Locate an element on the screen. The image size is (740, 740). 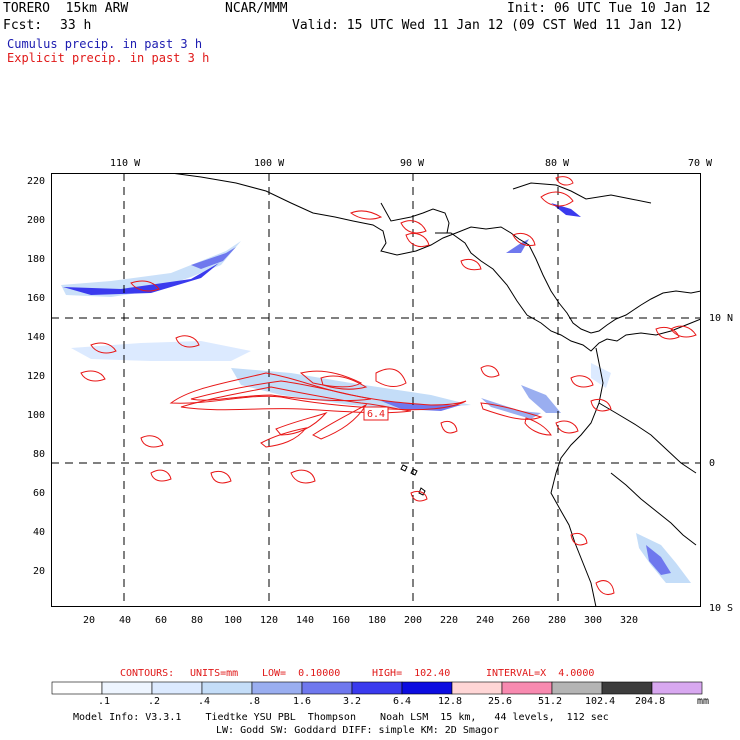
low-value: LOW= 0.10000 is located at coordinates (301, 673).